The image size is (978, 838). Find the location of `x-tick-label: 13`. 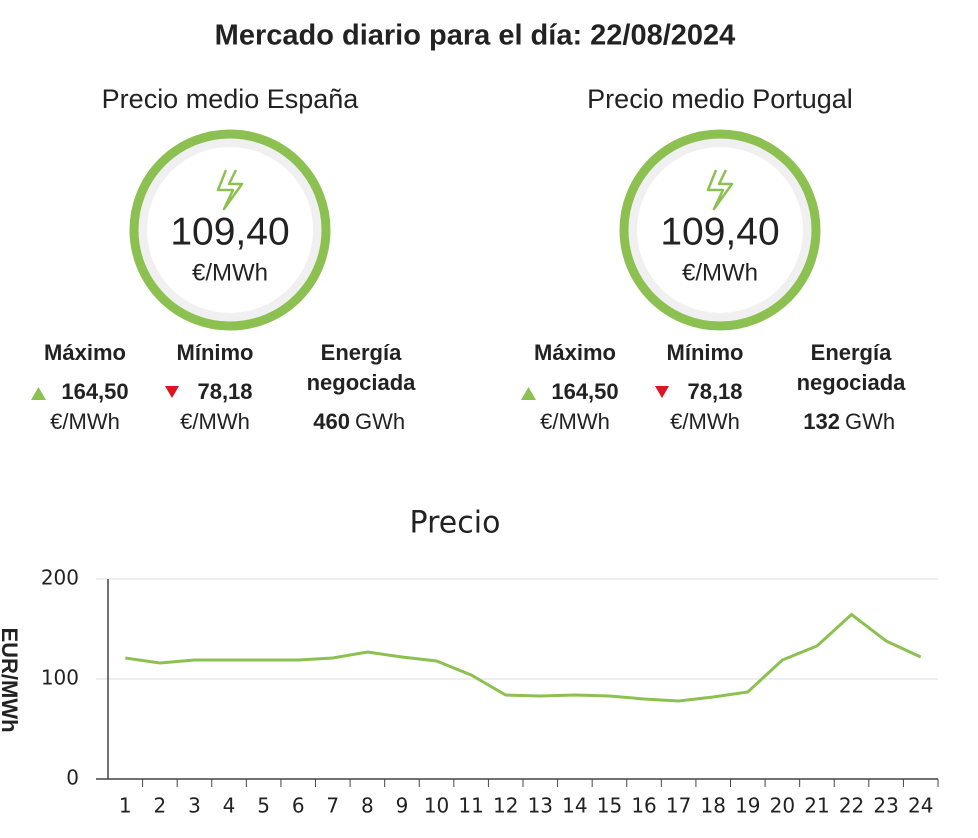

x-tick-label: 13 is located at coordinates (540, 806).